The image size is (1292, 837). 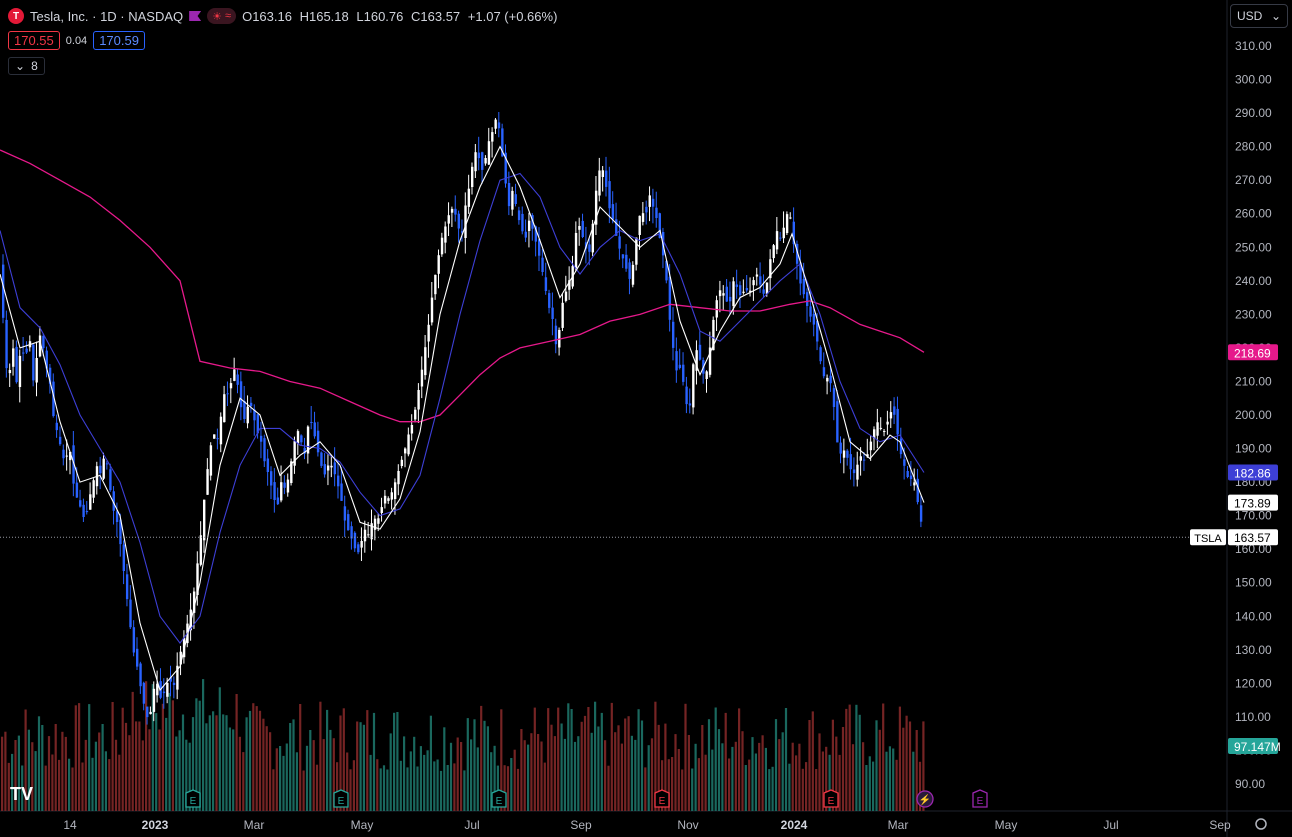 What do you see at coordinates (1250, 16) in the screenshot?
I see `currency-label: USD` at bounding box center [1250, 16].